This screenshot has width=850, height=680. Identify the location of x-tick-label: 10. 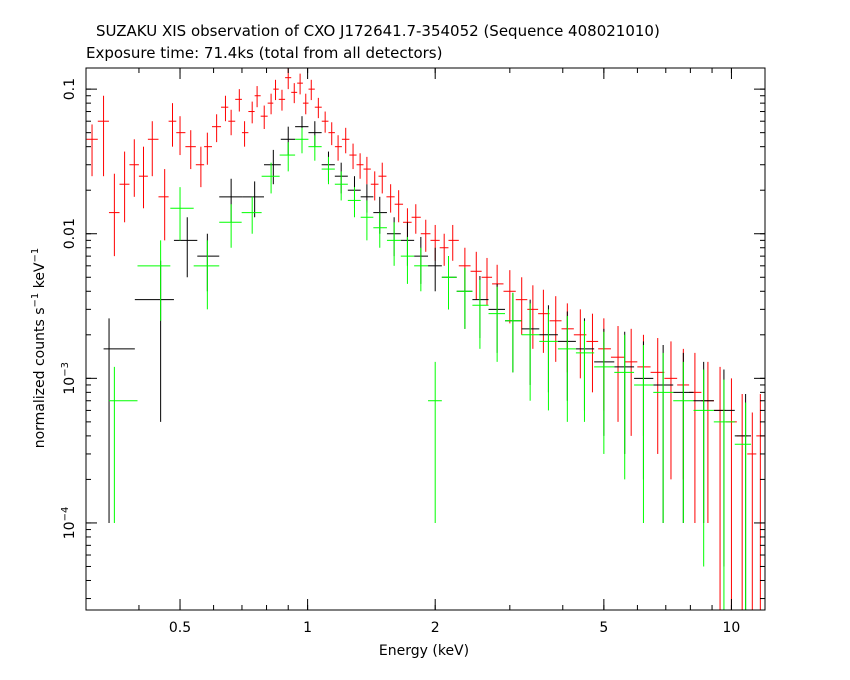
(732, 628).